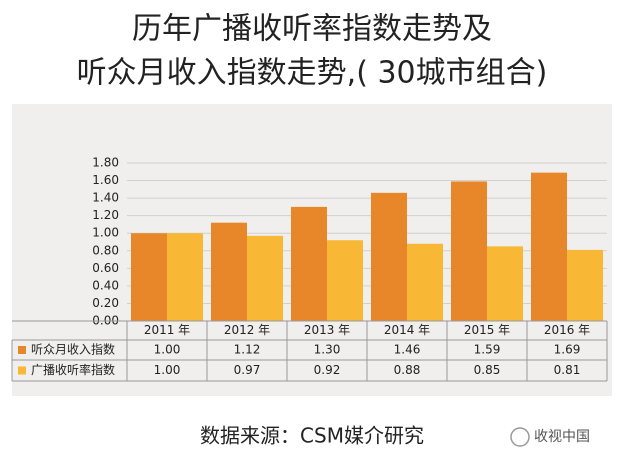 The width and height of the screenshot is (624, 466). What do you see at coordinates (105, 303) in the screenshot?
I see `y-tick-label: 0.20` at bounding box center [105, 303].